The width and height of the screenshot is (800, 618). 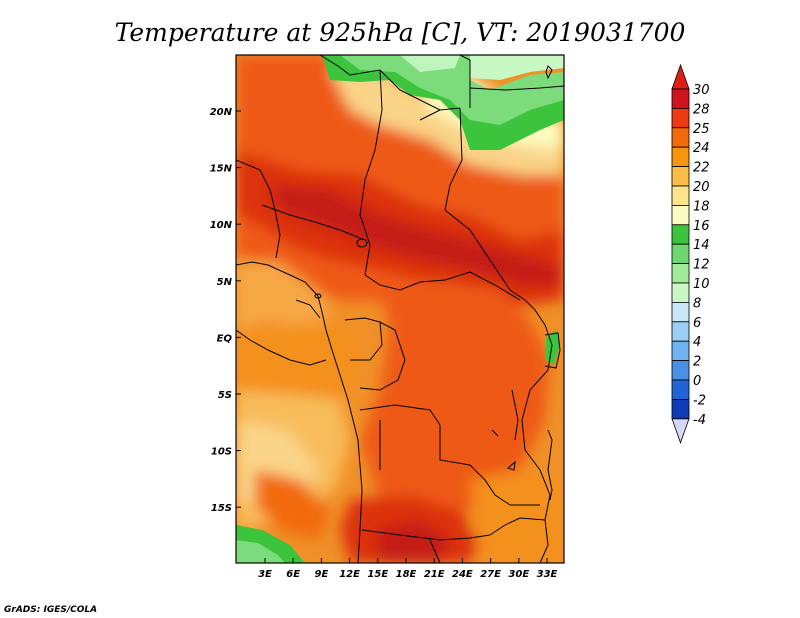 I want to click on colorbar-label: 22, so click(x=701, y=168).